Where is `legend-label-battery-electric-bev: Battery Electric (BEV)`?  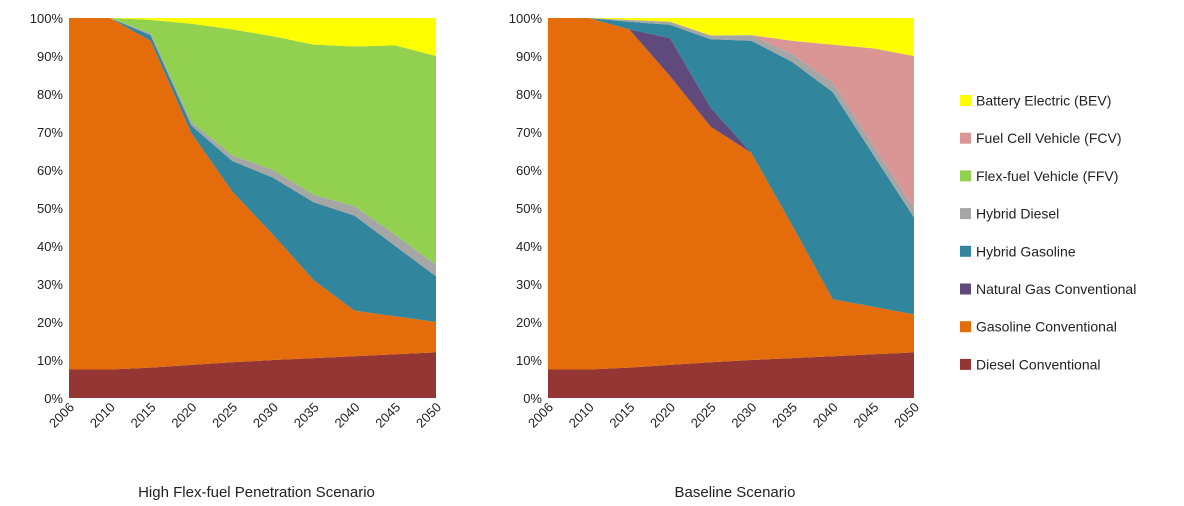
legend-label-battery-electric-bev: Battery Electric (BEV) is located at coordinates (1043, 101).